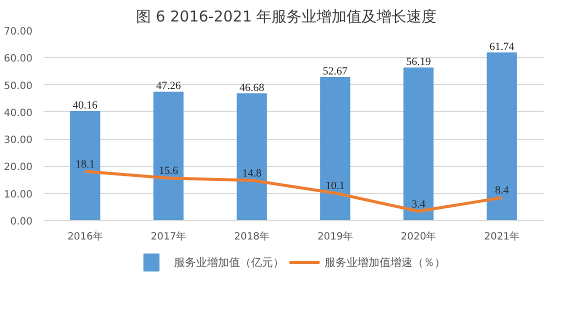  Describe the element at coordinates (502, 236) in the screenshot. I see `x-tick-label: 2021年` at that location.